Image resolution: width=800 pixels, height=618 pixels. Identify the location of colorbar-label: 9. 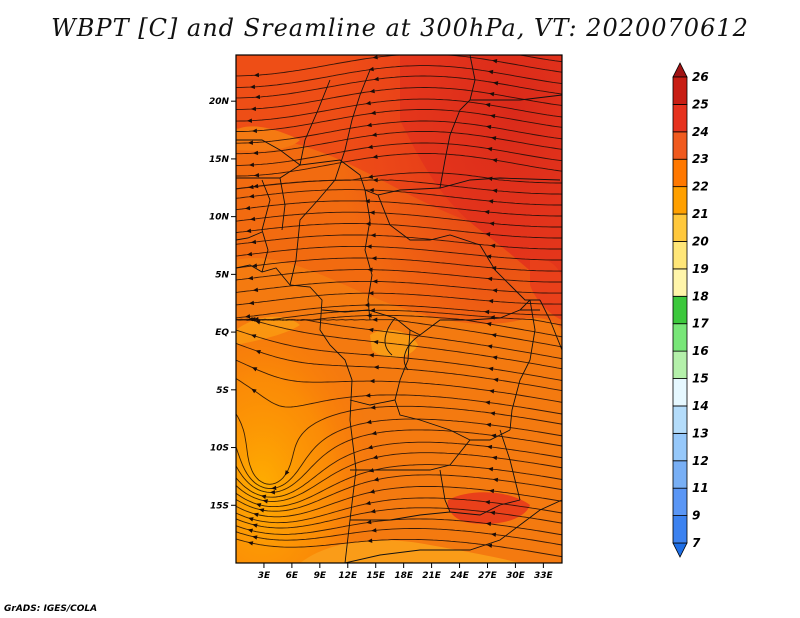
(696, 516).